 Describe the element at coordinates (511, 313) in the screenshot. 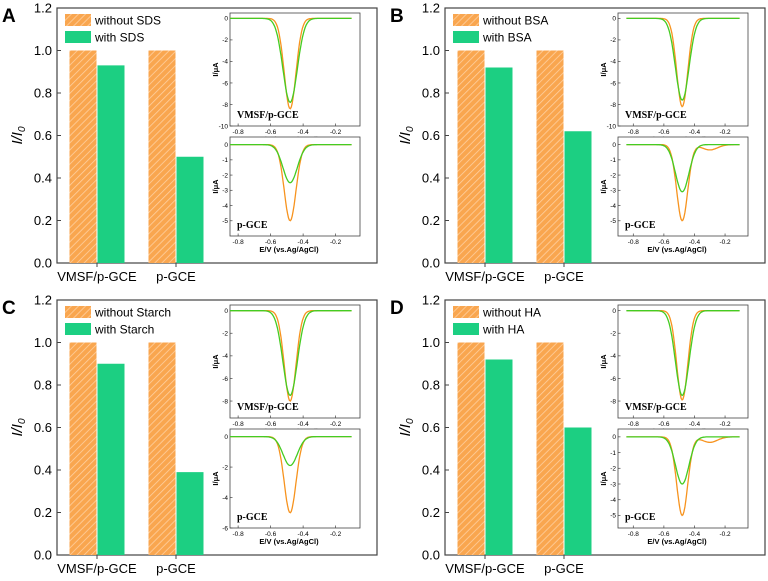

I see `legend-label: without HA` at that location.